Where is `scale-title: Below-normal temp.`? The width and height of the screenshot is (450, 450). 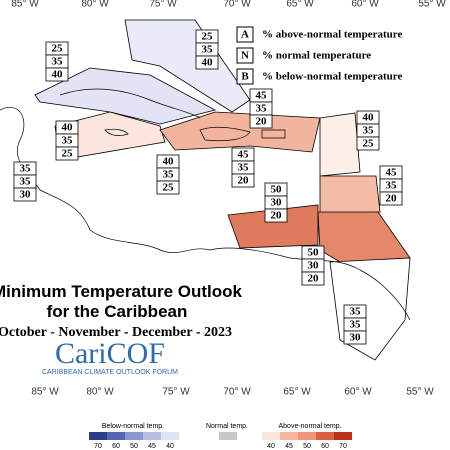
scale-title: Below-normal temp. is located at coordinates (133, 426).